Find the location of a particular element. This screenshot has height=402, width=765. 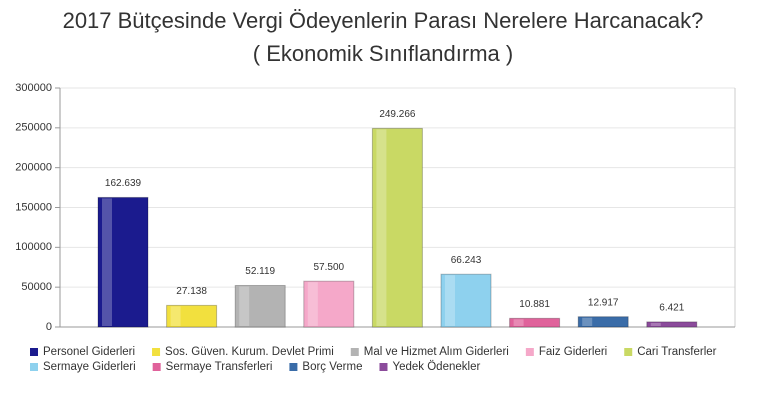

y-tick-label: 0 is located at coordinates (49, 327).